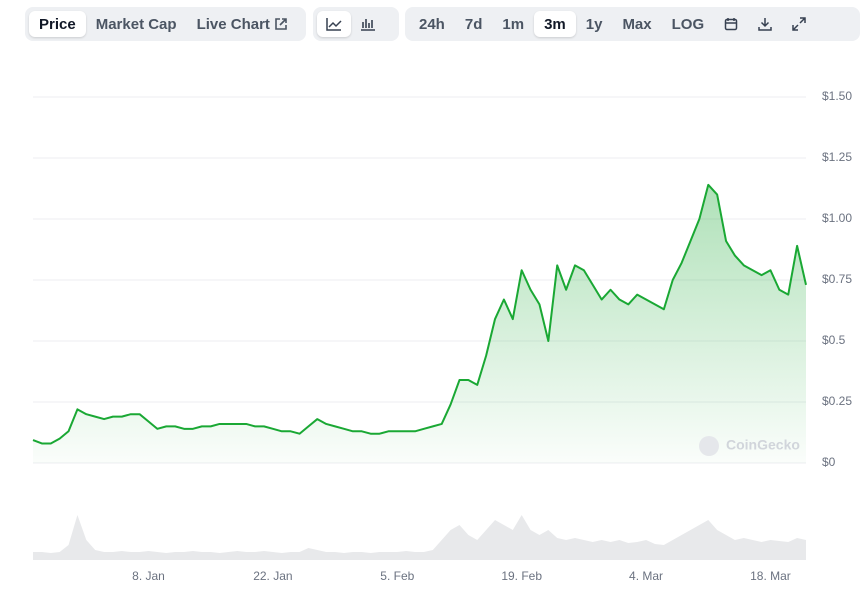 The width and height of the screenshot is (860, 589). Describe the element at coordinates (555, 24) in the screenshot. I see `range-button: 3m` at that location.